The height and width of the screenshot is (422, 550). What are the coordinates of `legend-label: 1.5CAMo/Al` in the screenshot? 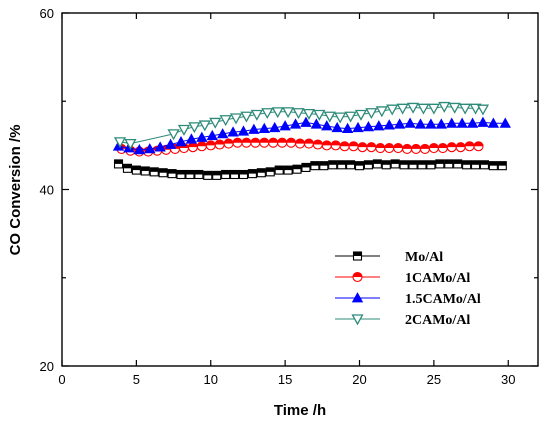 It's located at (443, 299).